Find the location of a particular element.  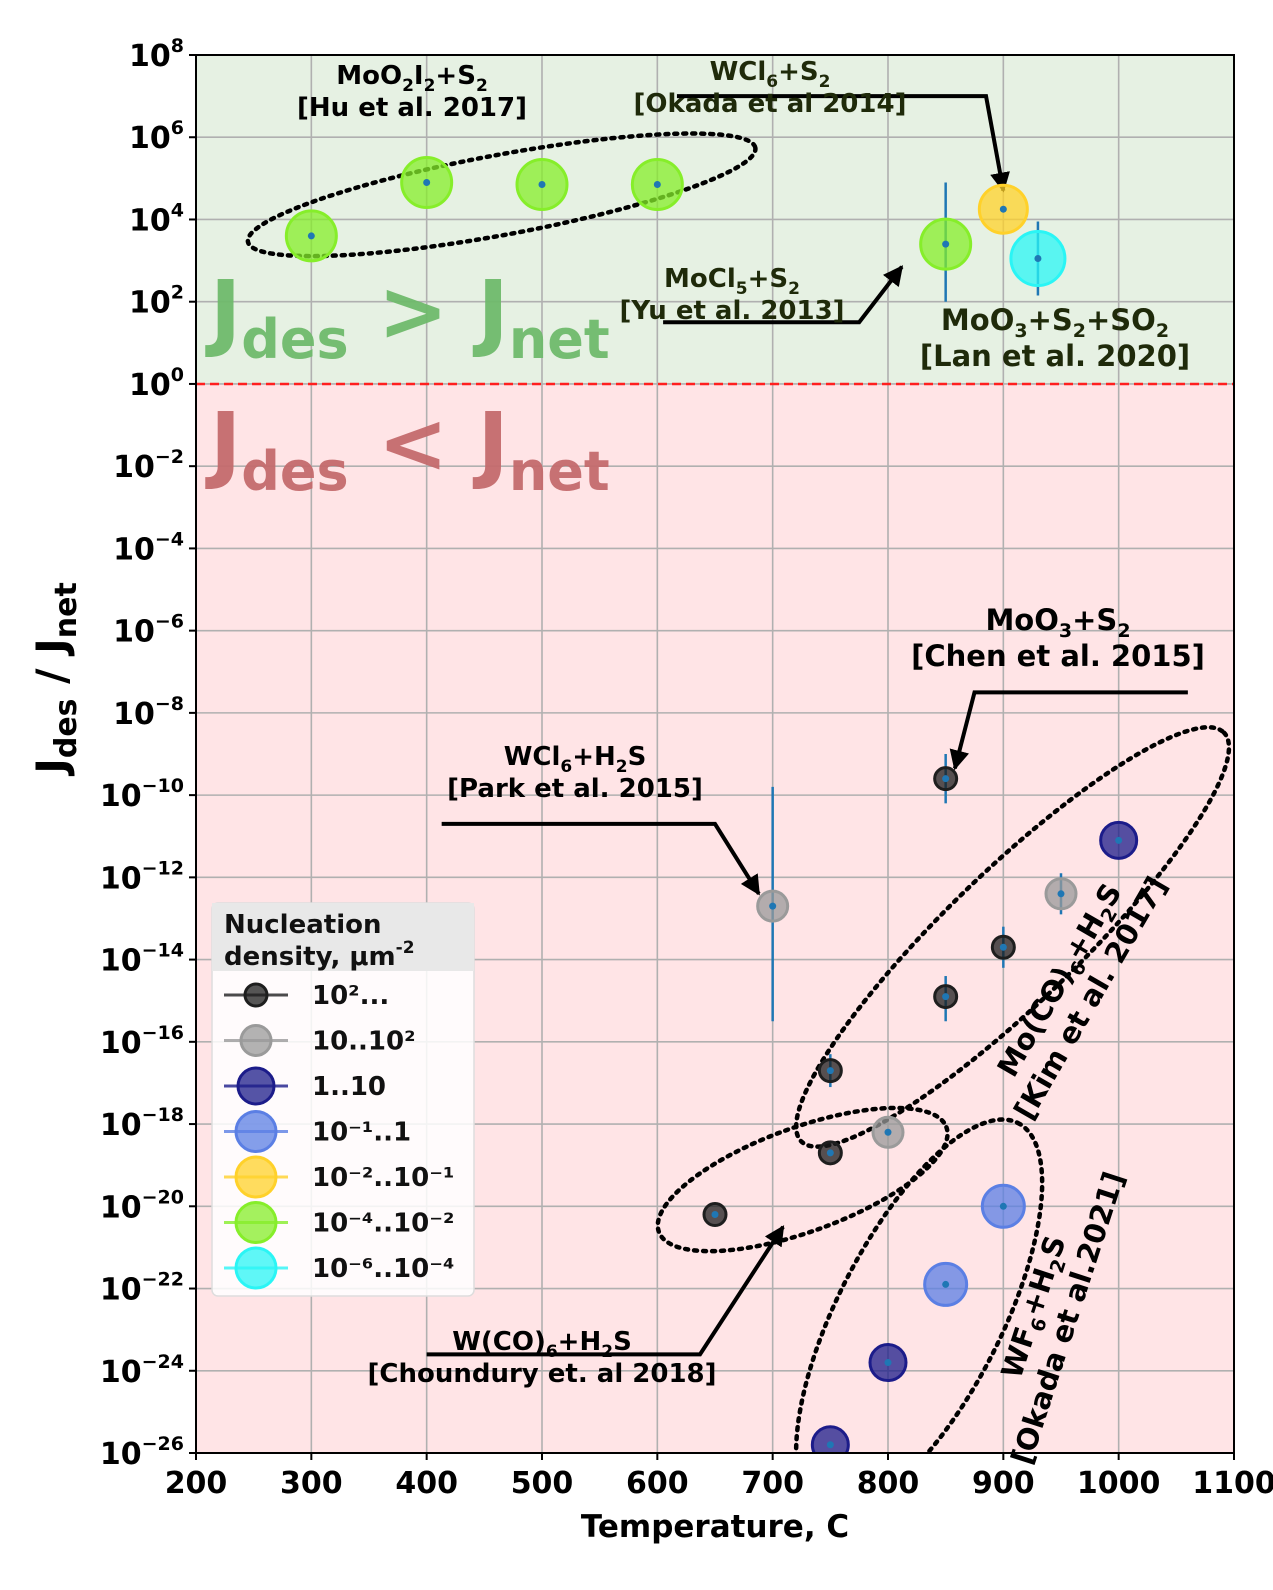

y-tick-label: 10⁻¹⁸ is located at coordinates (142, 1123).